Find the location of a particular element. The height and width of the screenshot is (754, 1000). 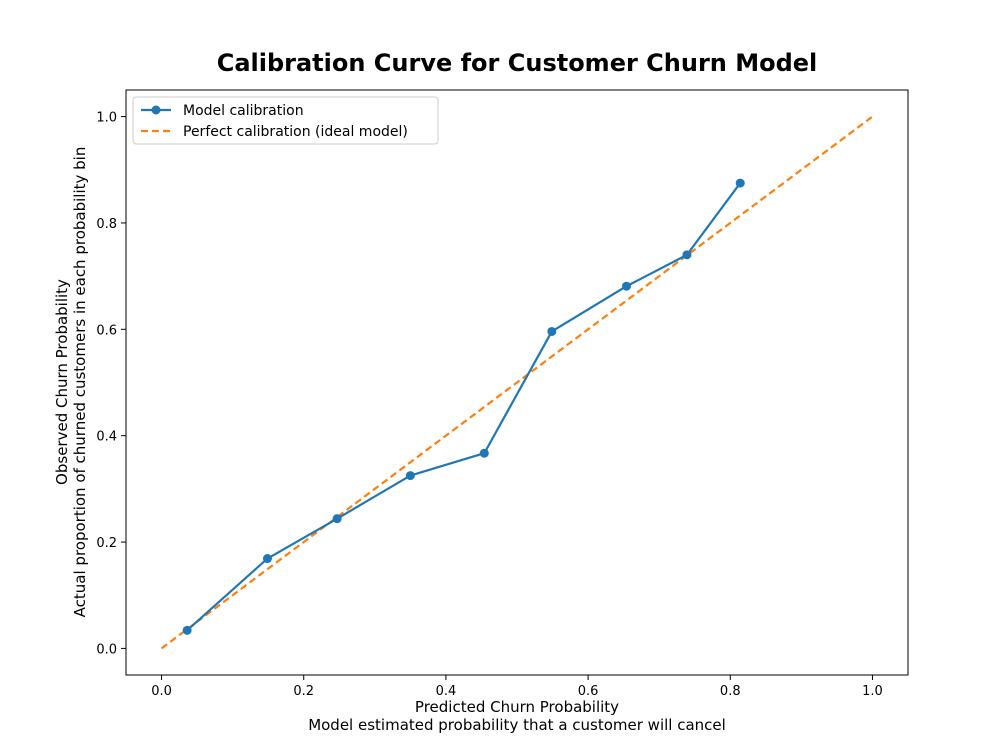

legend-label-model: Model calibration is located at coordinates (243, 111).